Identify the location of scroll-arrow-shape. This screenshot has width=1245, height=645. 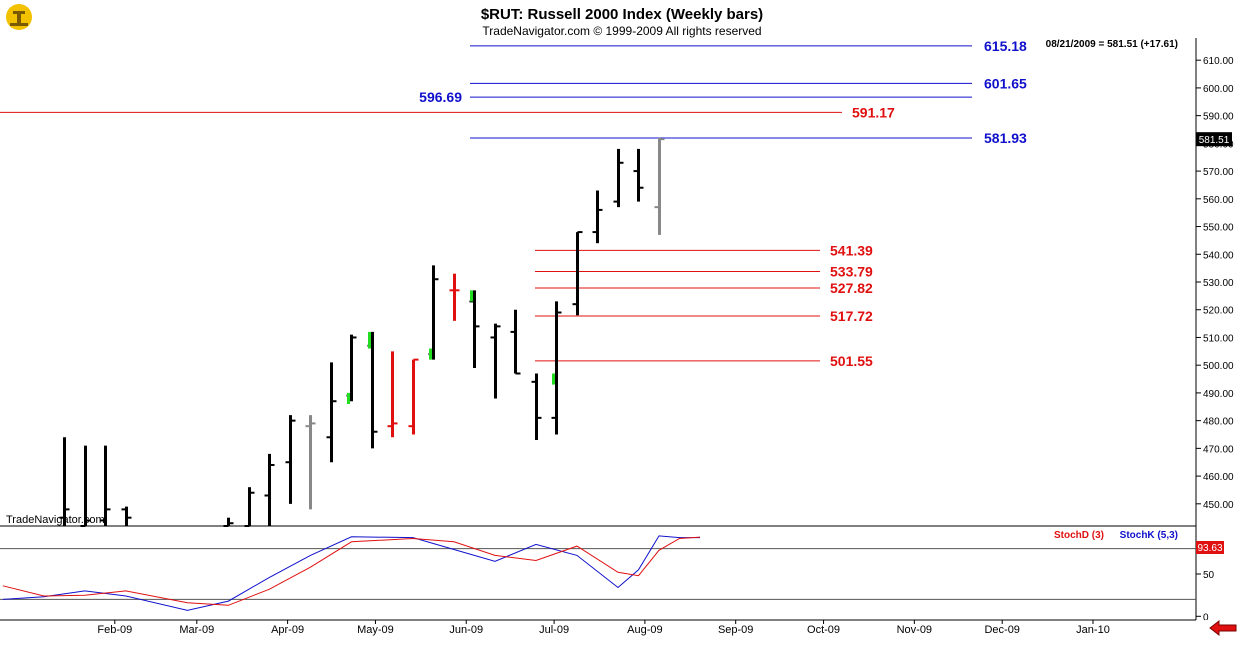
(1223, 628).